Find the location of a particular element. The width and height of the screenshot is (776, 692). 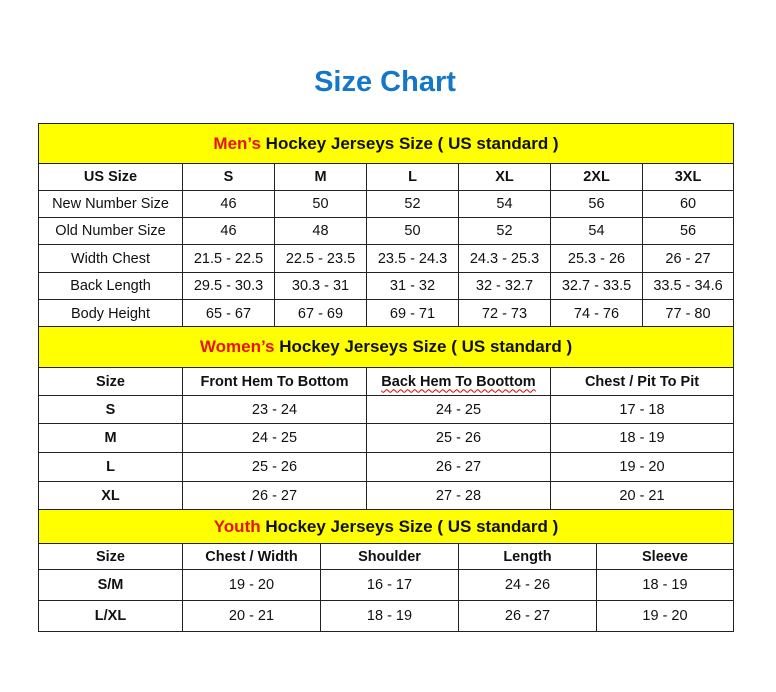

column-header-label: S is located at coordinates (228, 177).